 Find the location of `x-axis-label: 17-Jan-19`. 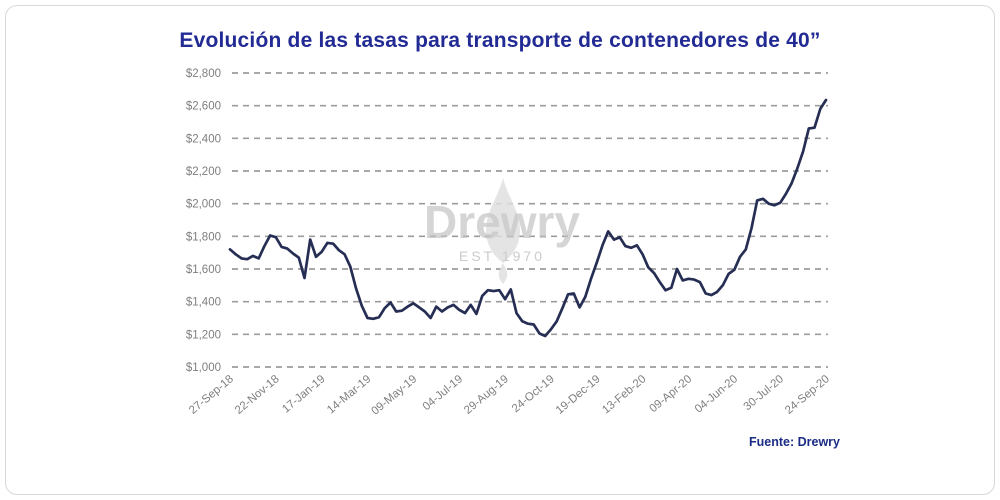

x-axis-label: 17-Jan-19 is located at coordinates (303, 394).